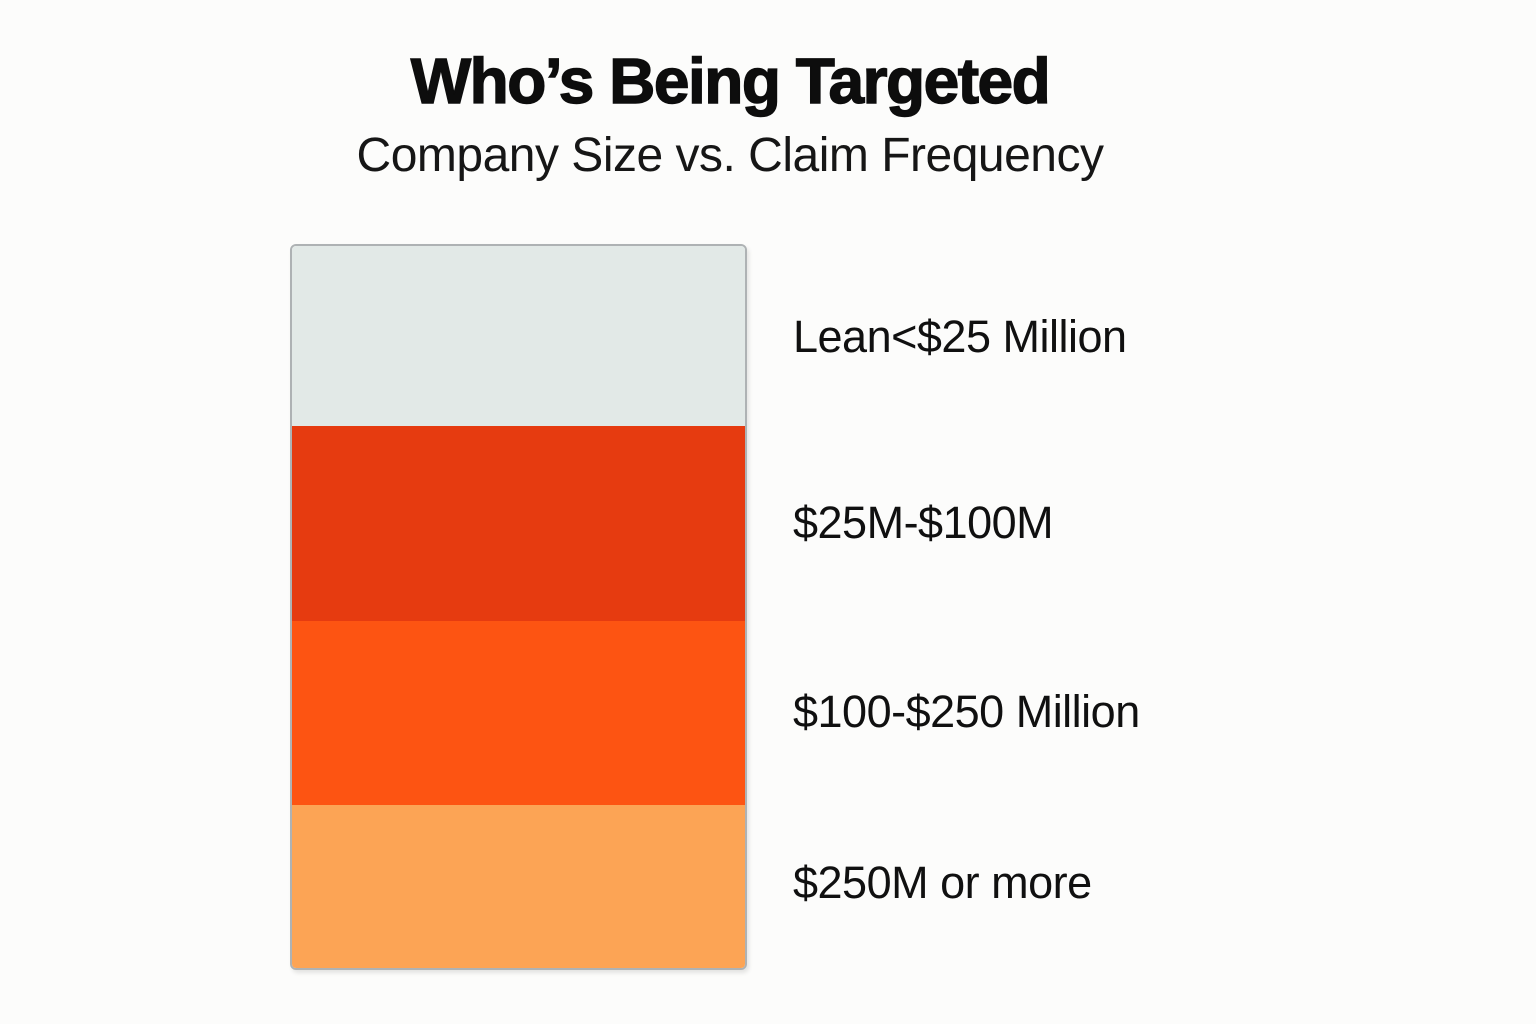  Describe the element at coordinates (518, 886) in the screenshot. I see `bar-segment-250m-or-more` at that location.